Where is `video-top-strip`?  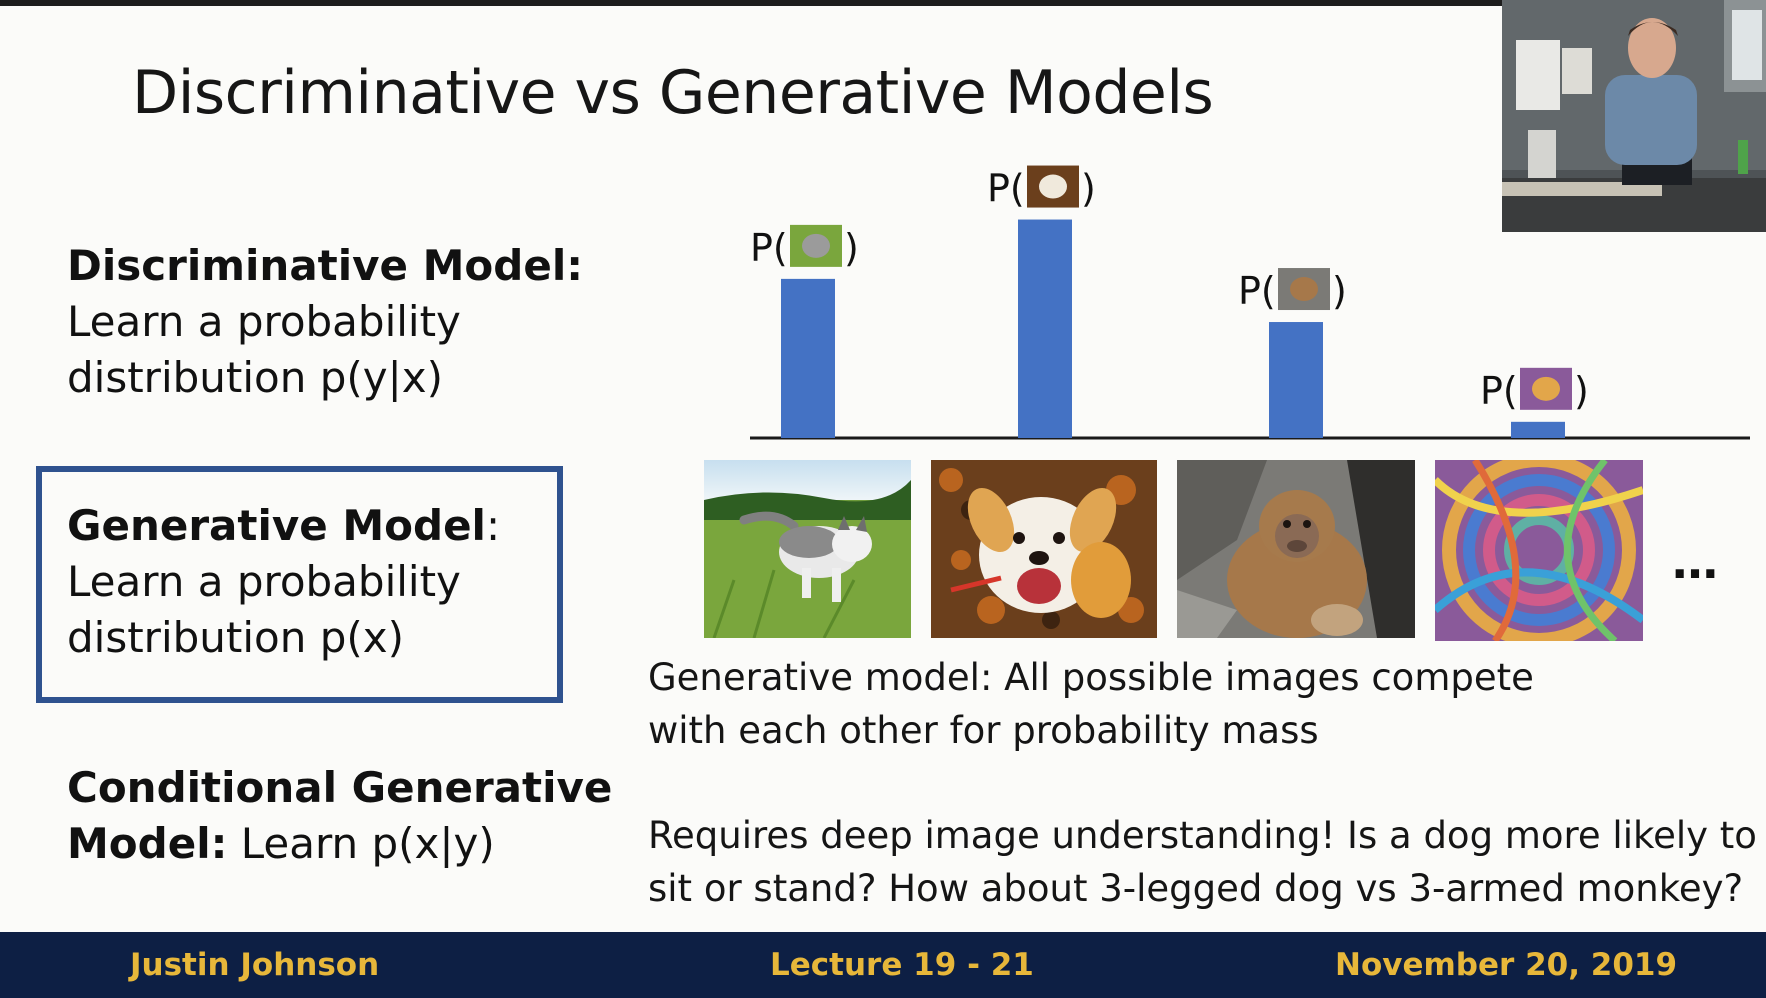
video-top-strip is located at coordinates (883, 3).